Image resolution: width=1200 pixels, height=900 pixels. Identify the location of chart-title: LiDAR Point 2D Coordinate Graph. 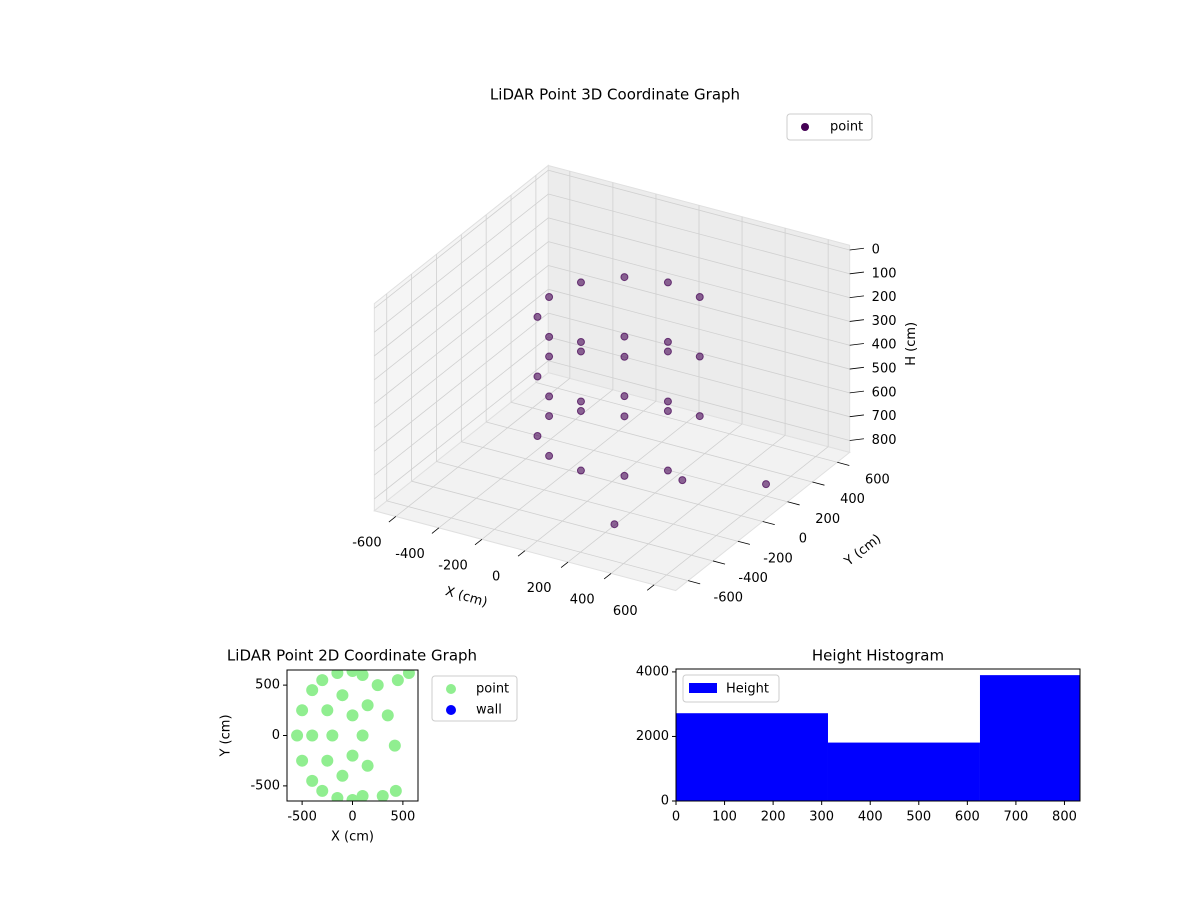
(352, 656).